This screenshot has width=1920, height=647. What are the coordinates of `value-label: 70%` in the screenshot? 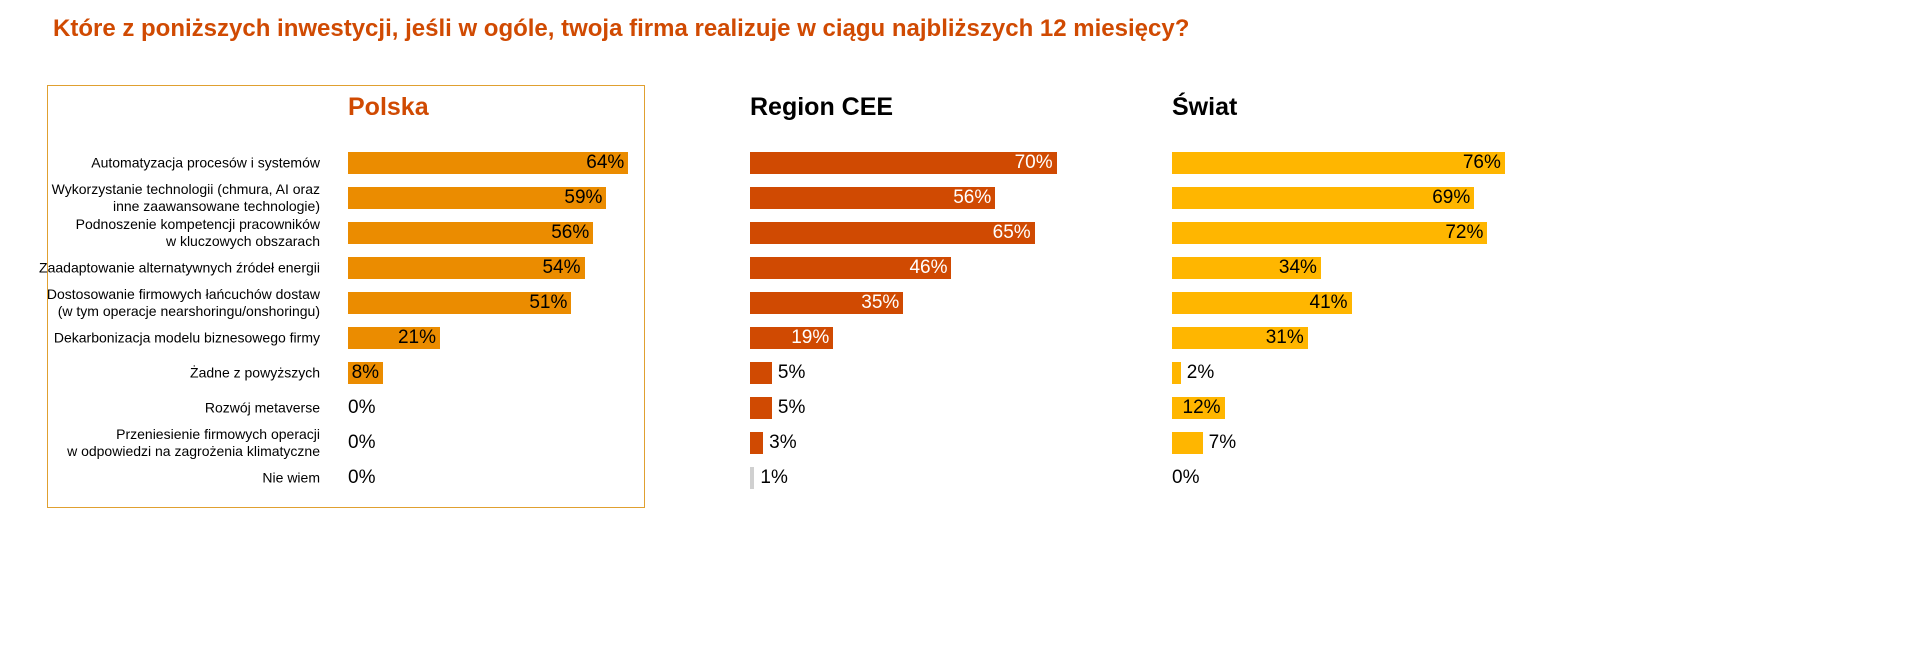 It's located at (1033, 162).